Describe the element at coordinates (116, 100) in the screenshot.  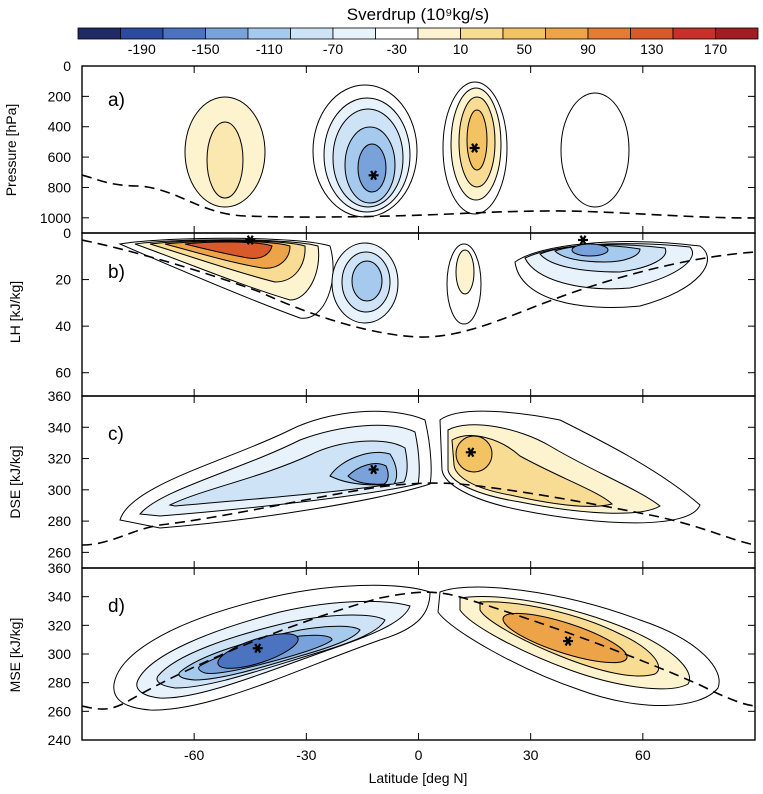
I see `panel-a-label: a)` at that location.